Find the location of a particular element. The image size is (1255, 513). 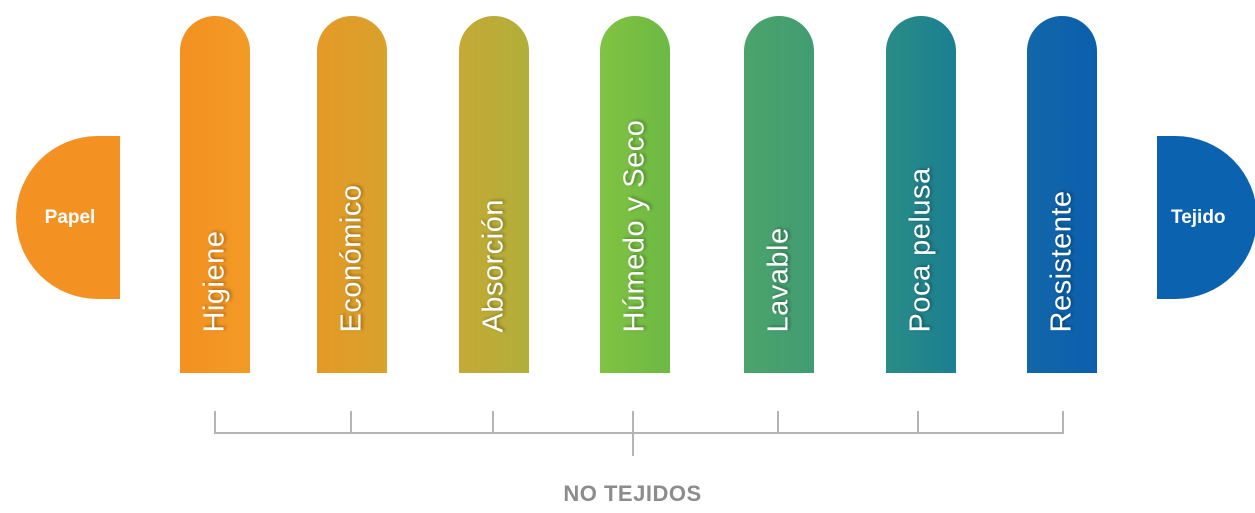

no-tejidos-label: NO TEJIDOS is located at coordinates (632, 493).